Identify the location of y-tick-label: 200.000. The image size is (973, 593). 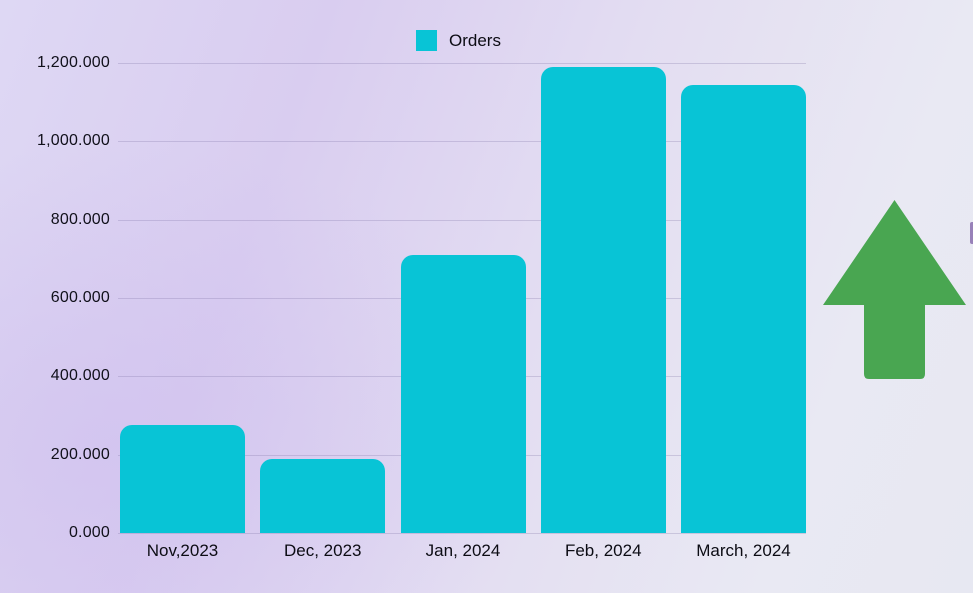
(80, 454).